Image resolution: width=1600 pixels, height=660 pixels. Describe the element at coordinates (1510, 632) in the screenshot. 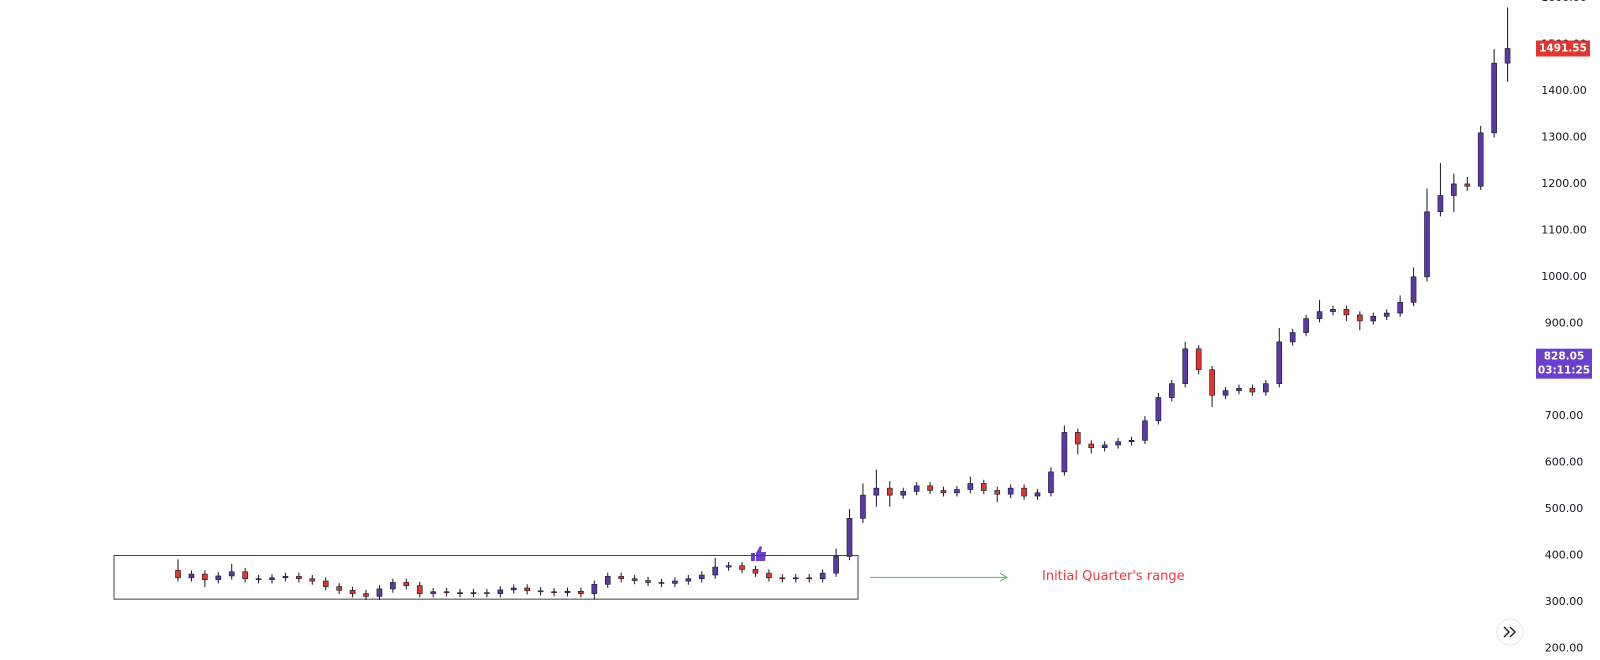

I see `scroll-button` at that location.